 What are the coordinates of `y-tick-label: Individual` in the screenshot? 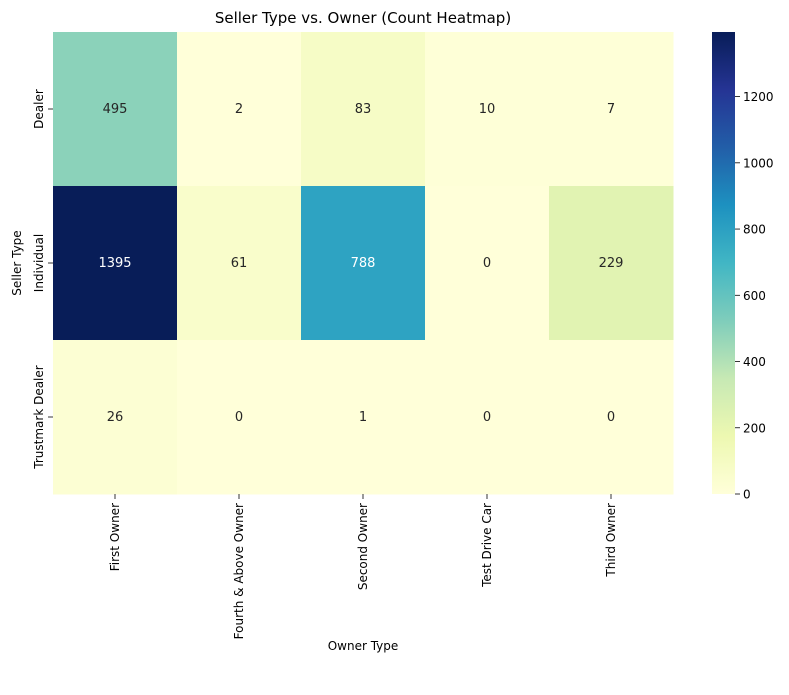 It's located at (39, 263).